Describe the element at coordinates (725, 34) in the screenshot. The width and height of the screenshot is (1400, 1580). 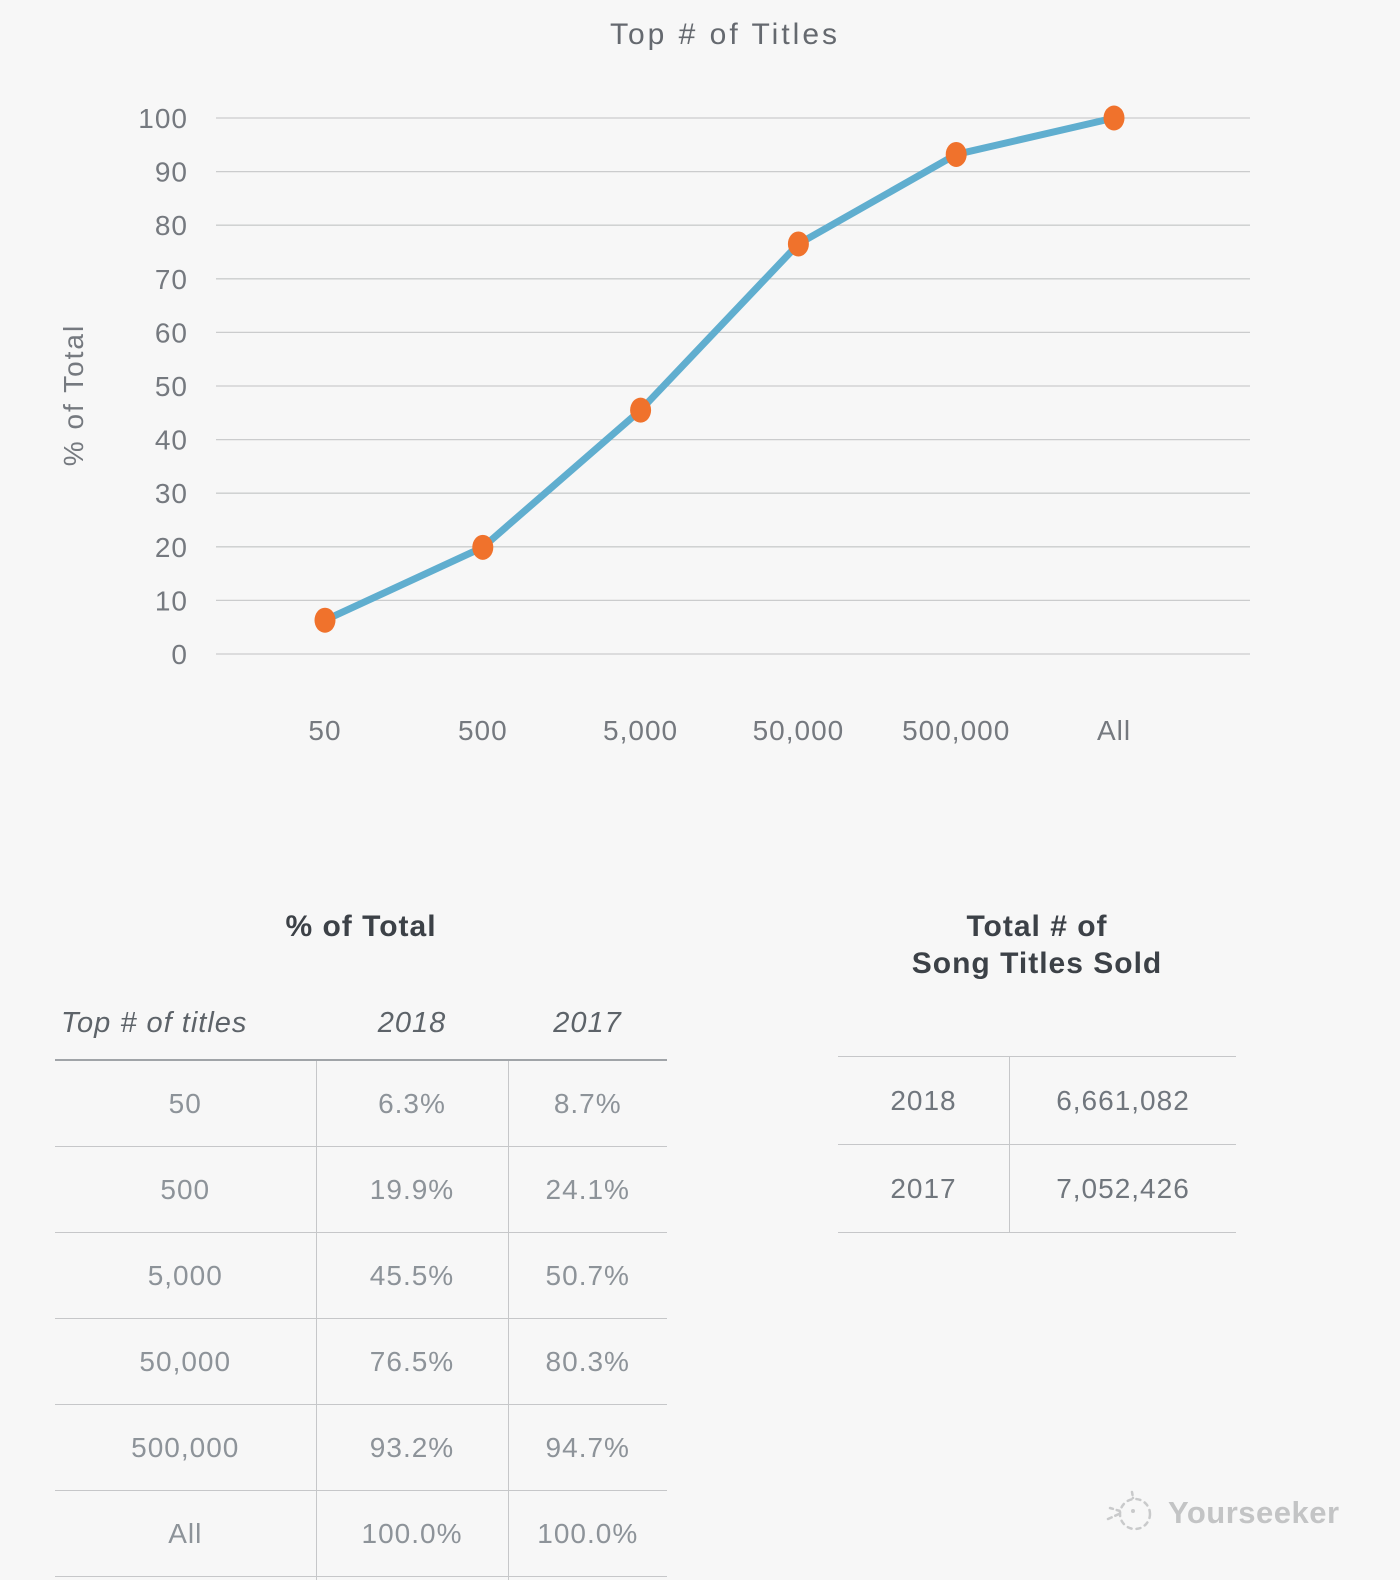
I see `chart-title: Top # of Titles` at that location.